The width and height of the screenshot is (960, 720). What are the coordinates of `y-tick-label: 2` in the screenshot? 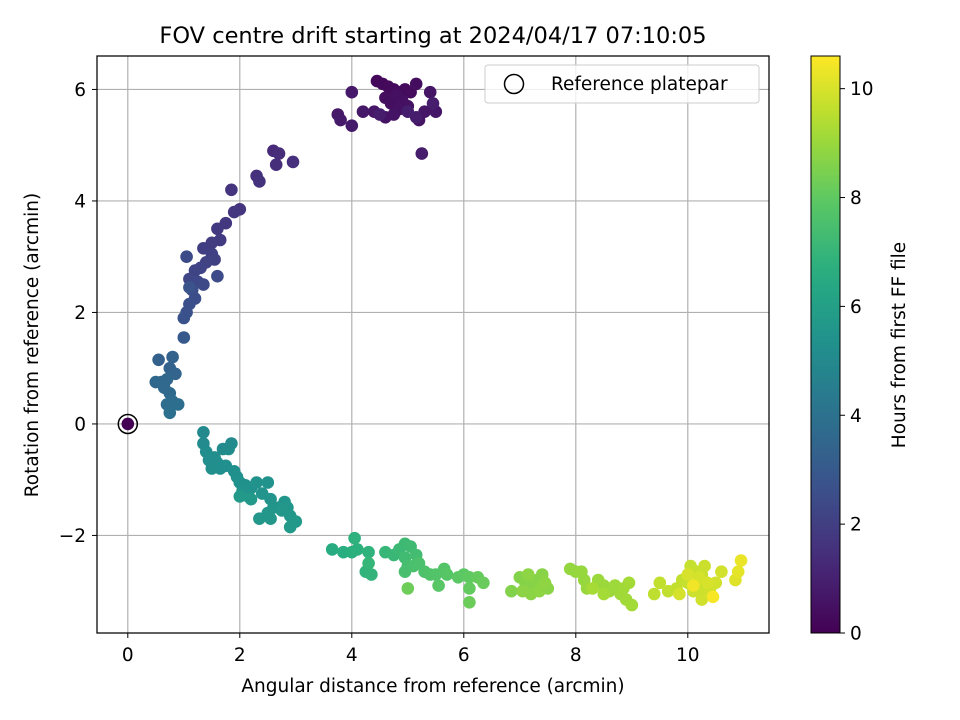 It's located at (80, 313).